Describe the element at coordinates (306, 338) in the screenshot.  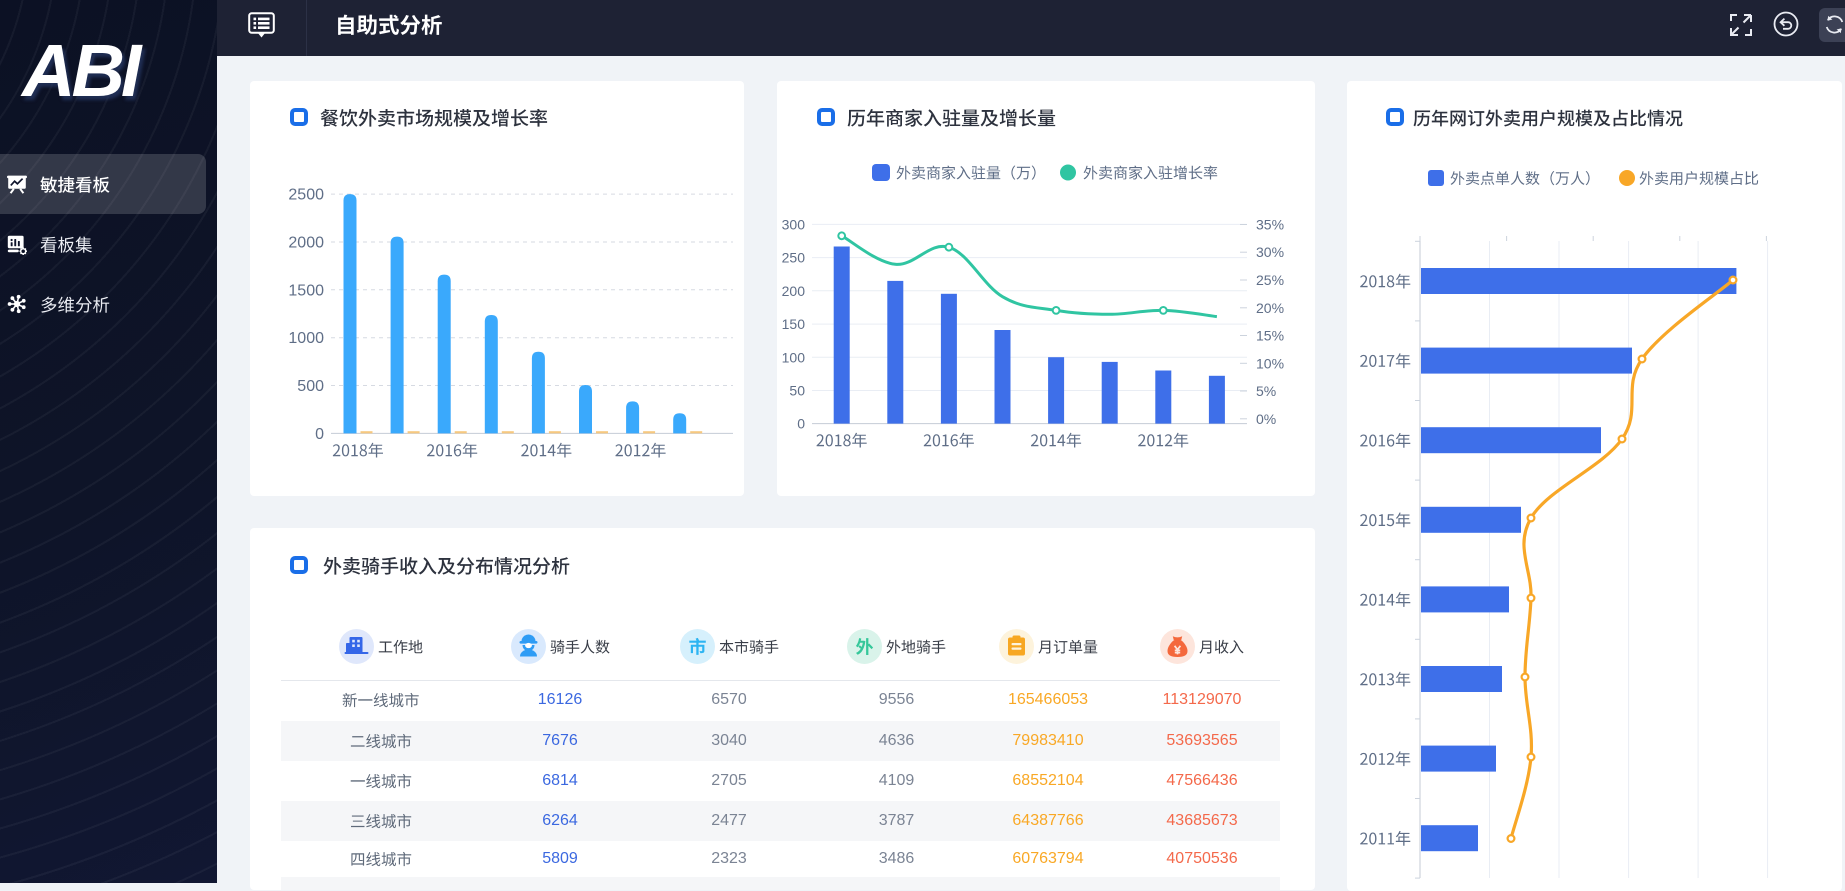
I see `svg-text: 1000` at that location.